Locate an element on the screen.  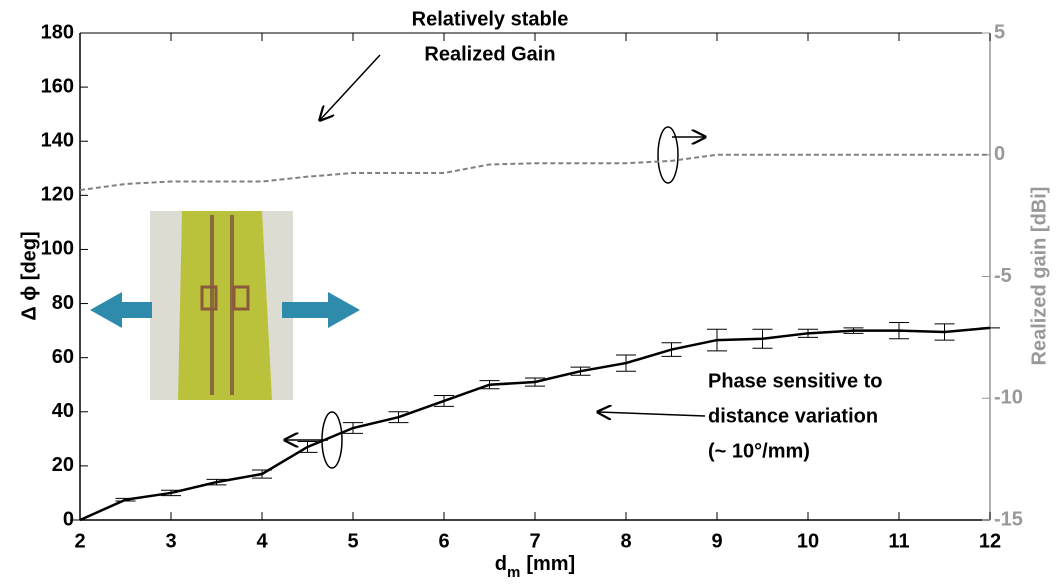
inset-photo is located at coordinates (221, 305).